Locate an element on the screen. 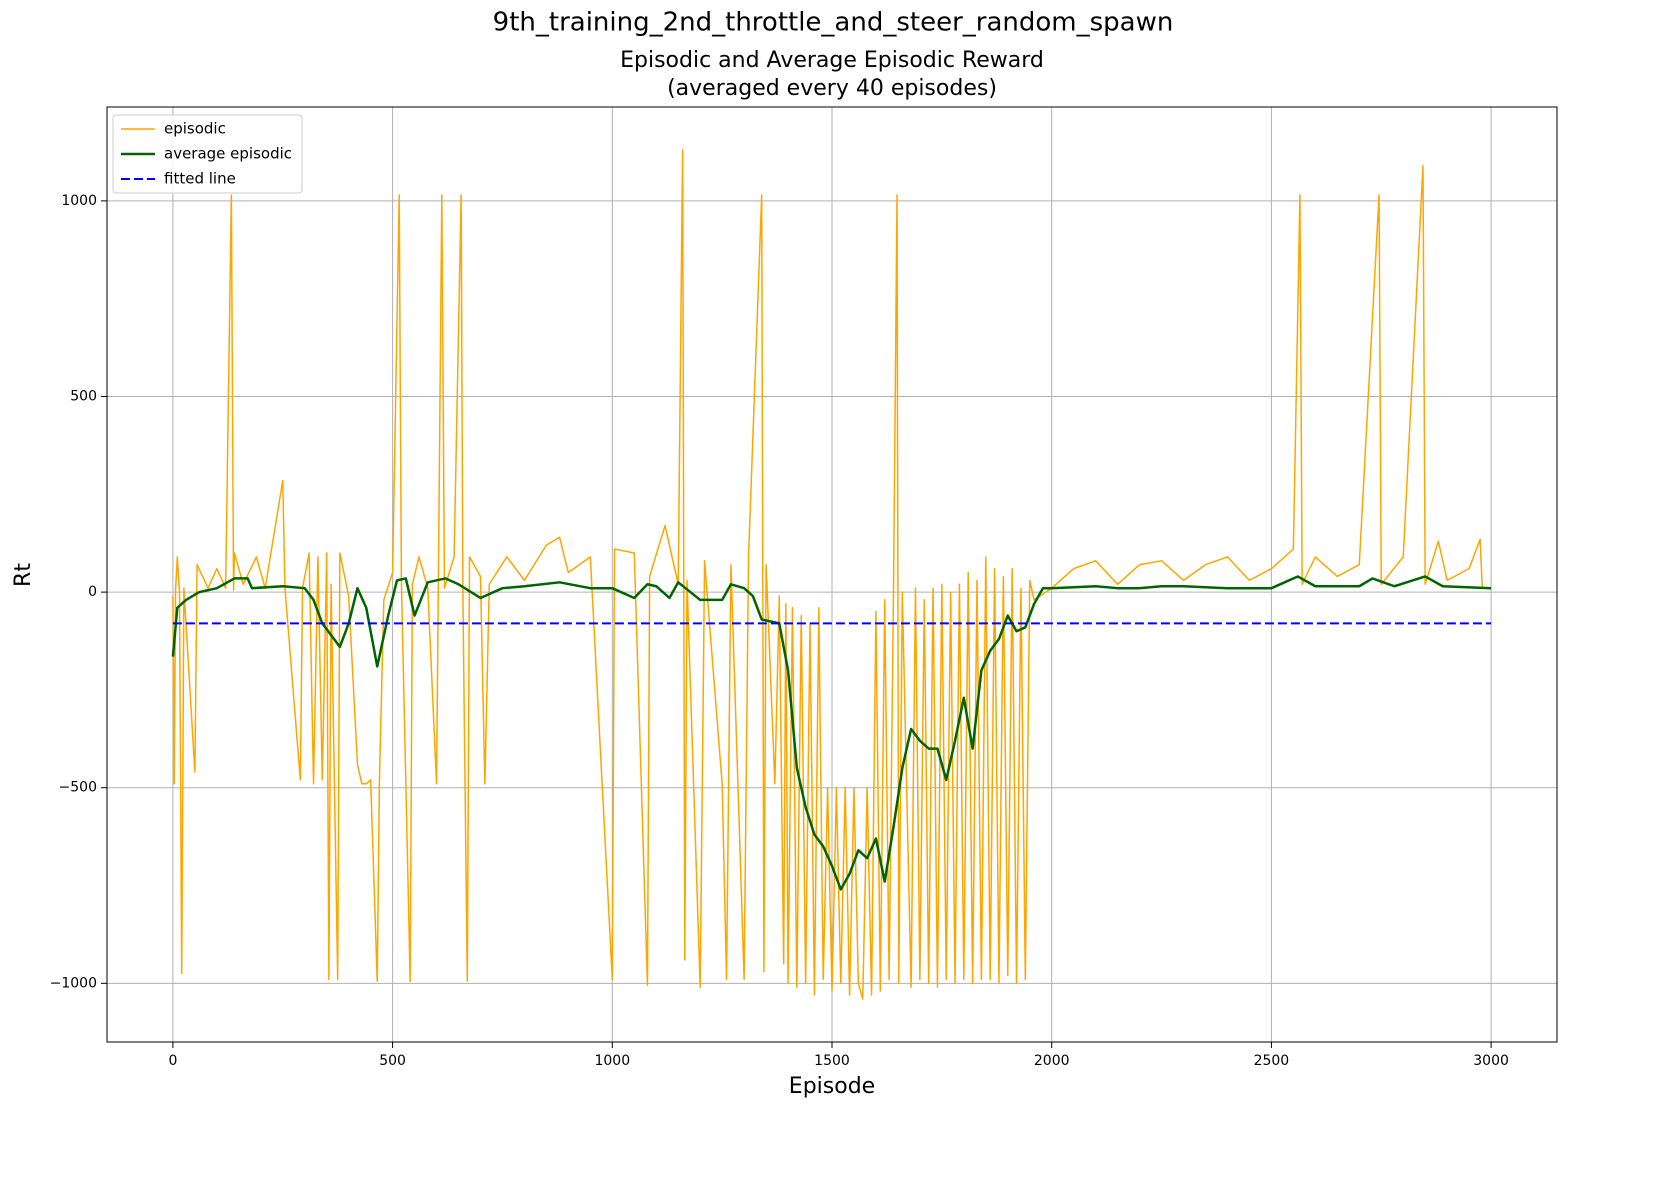 This screenshot has width=1667, height=1186. y-tick-label: −1000 is located at coordinates (73, 983).